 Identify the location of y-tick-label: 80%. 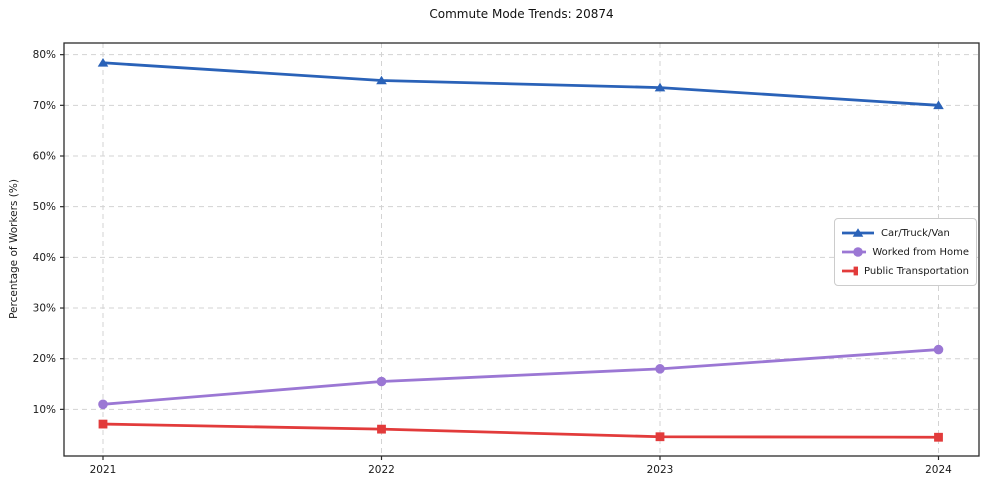
(44, 55).